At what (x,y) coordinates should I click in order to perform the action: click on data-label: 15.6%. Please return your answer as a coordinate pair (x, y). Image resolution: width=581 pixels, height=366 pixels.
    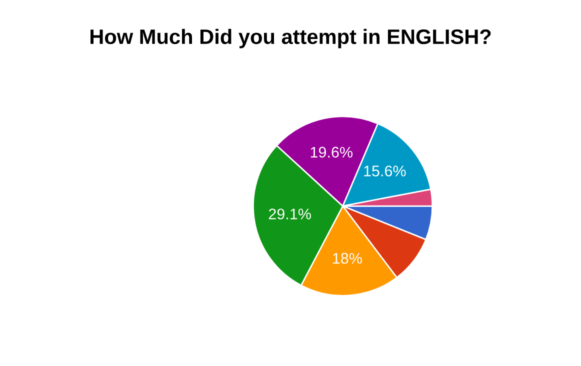
    Looking at the image, I should click on (385, 171).